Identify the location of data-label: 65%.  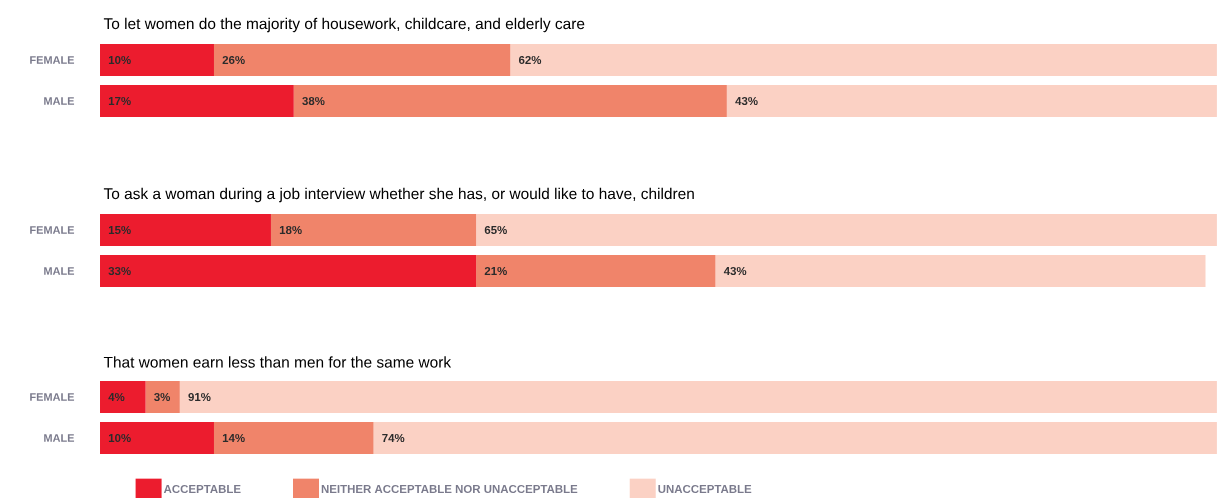
(495, 230).